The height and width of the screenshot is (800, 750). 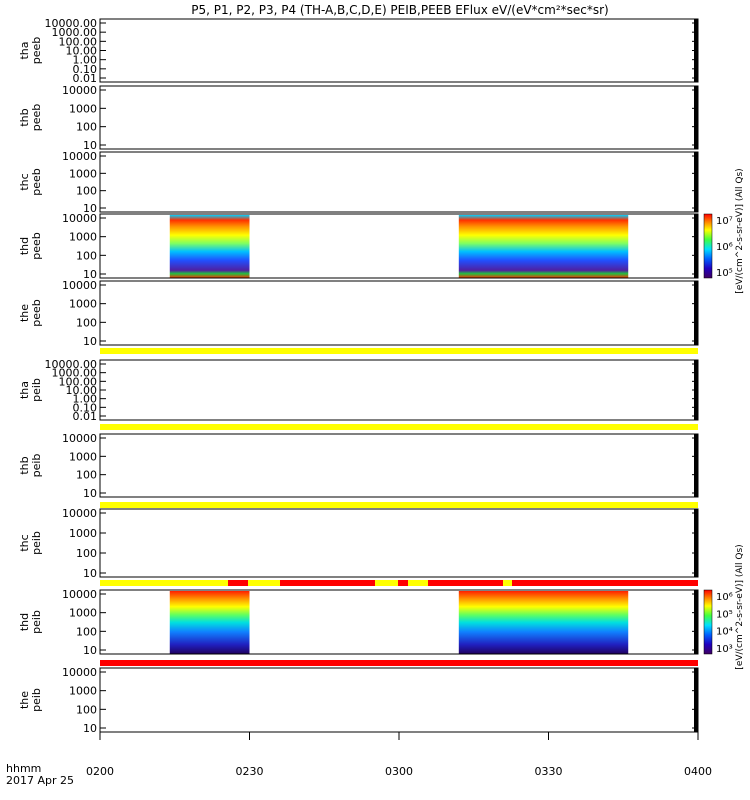 I want to click on y-tick-label: 10000.00, so click(x=71, y=23).